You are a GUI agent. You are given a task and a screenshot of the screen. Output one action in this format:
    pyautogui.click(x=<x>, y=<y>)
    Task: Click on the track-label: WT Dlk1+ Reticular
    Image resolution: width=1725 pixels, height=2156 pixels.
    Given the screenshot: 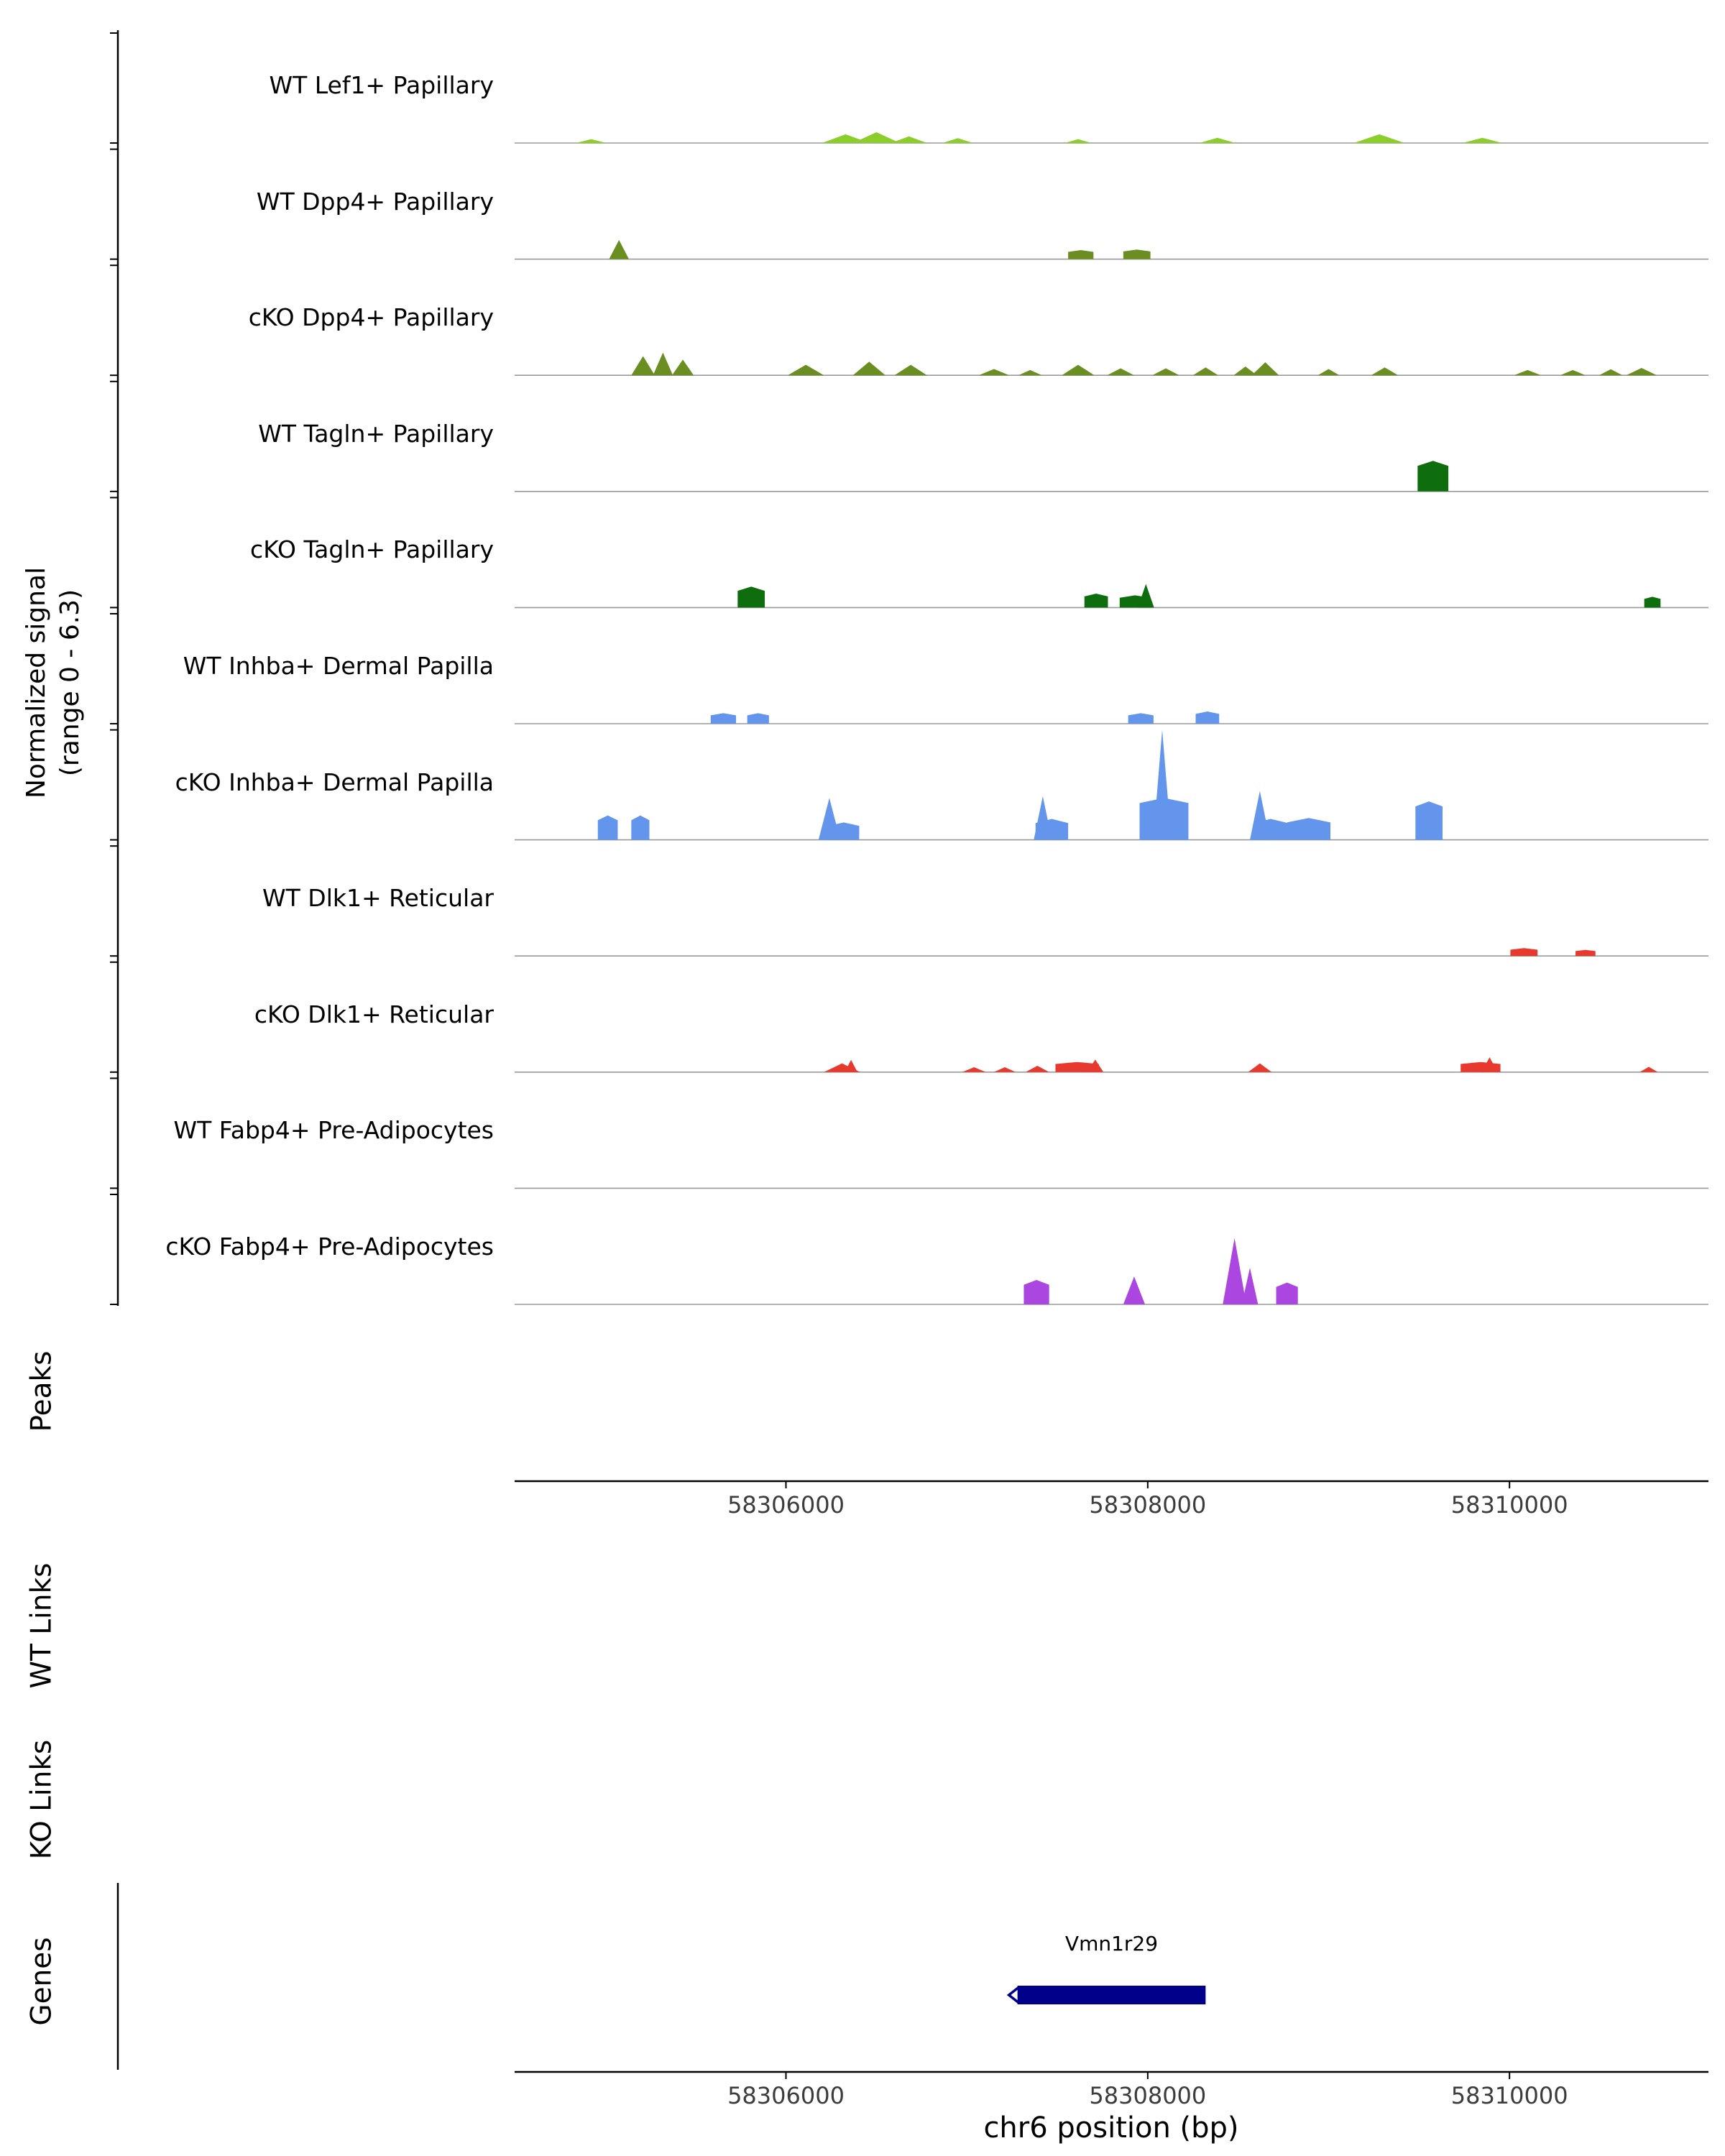 What is the action you would take?
    pyautogui.click(x=378, y=898)
    